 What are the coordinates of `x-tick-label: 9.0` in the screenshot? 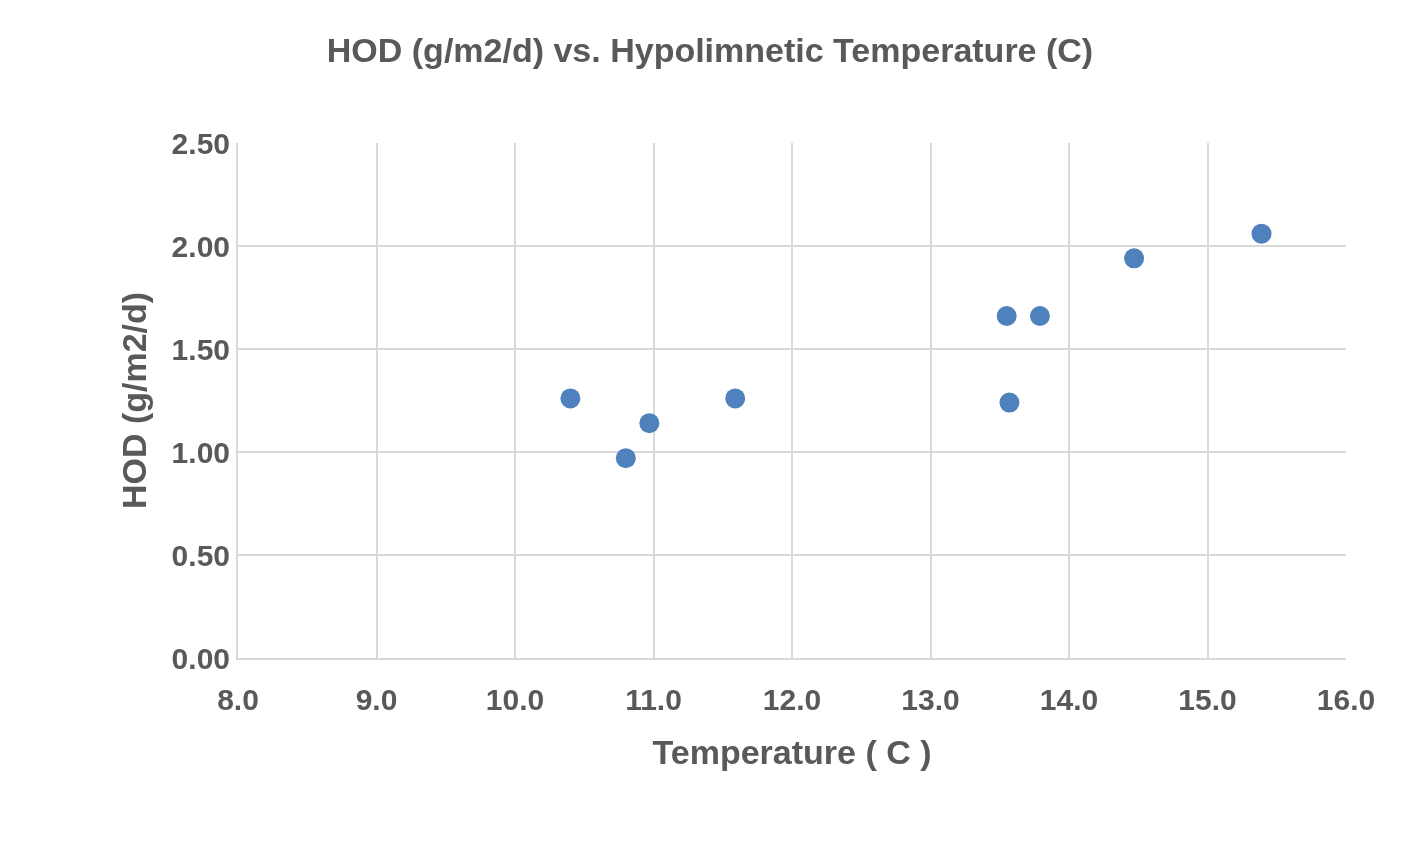 It's located at (376, 699).